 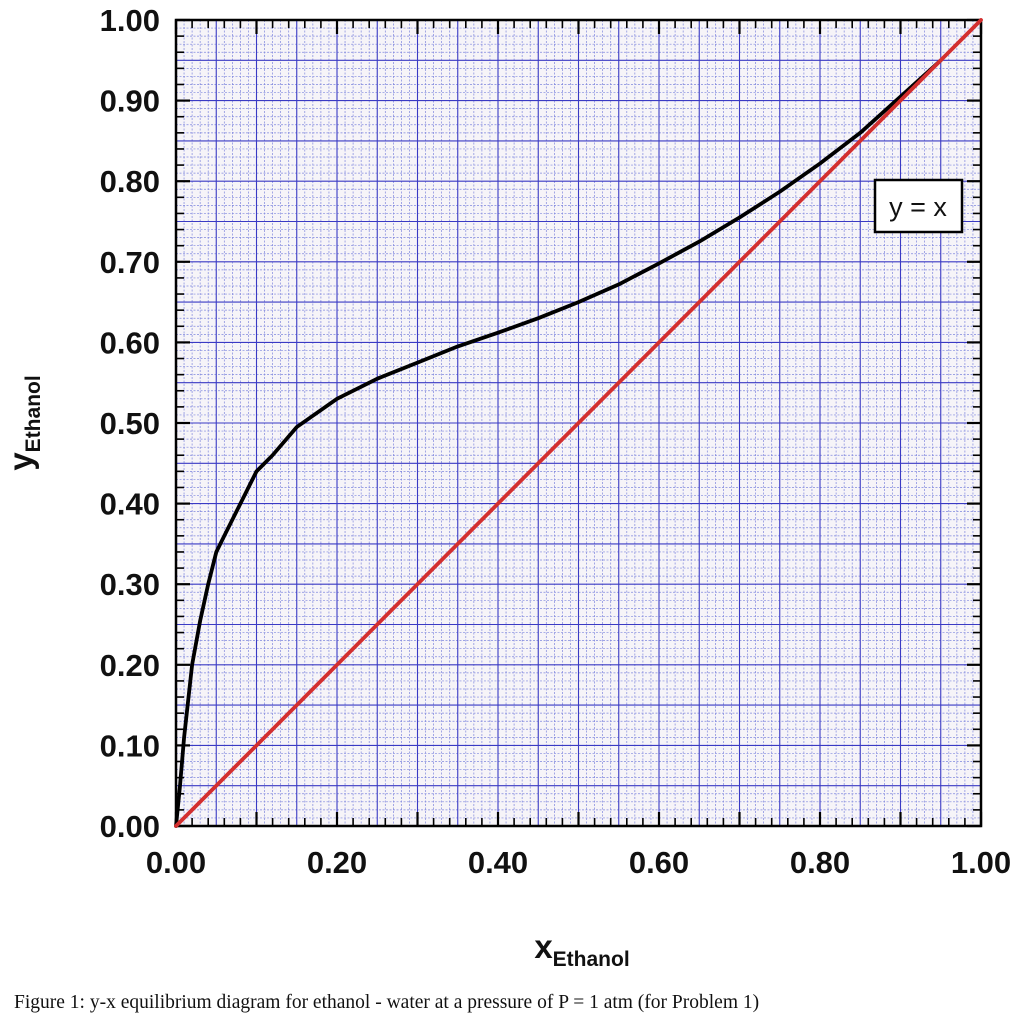 I want to click on y-tick-label: 1.00, so click(x=130, y=20).